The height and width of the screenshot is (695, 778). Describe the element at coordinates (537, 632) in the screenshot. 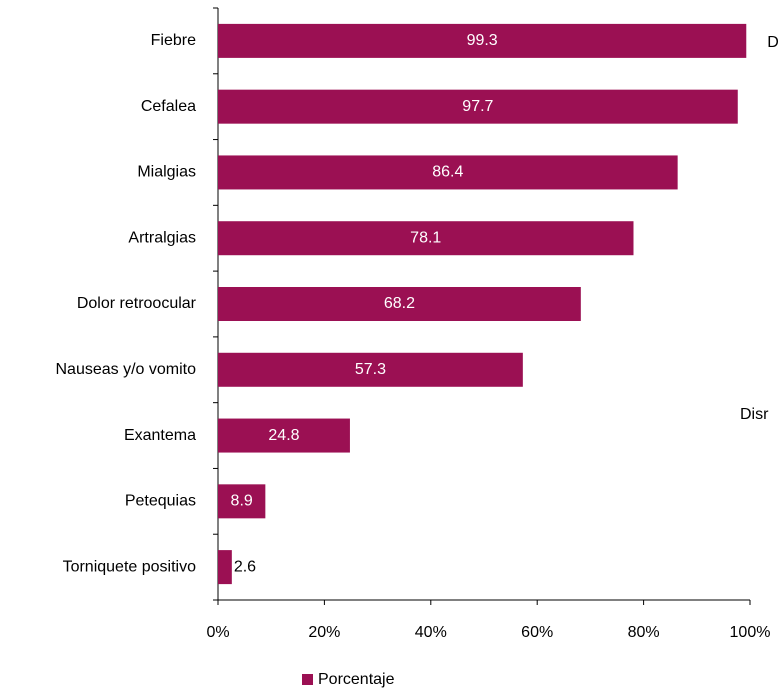

I see `x-tick-label: 60%` at that location.